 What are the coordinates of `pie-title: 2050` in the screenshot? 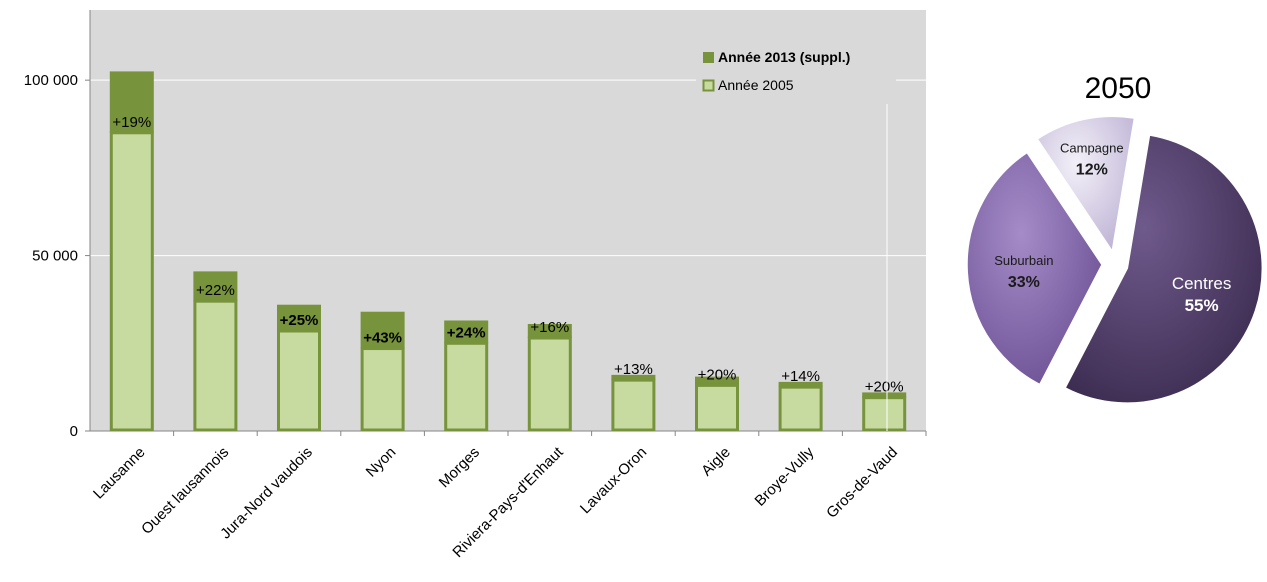 It's located at (1118, 88).